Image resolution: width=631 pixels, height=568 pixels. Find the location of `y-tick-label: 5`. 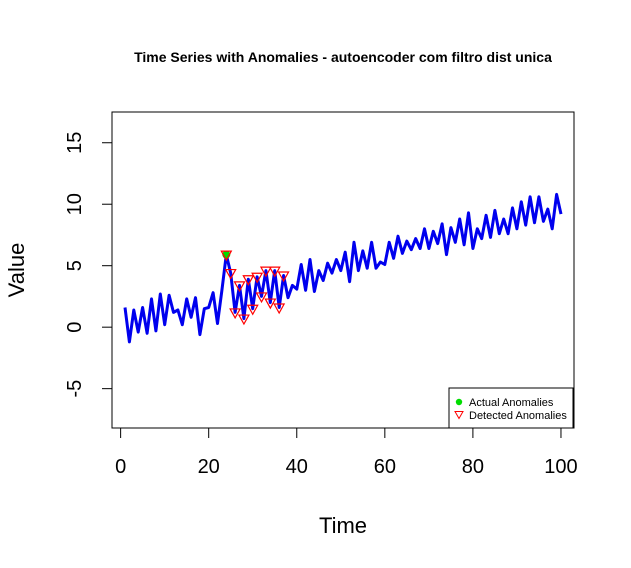

y-tick-label: 5 is located at coordinates (75, 265).